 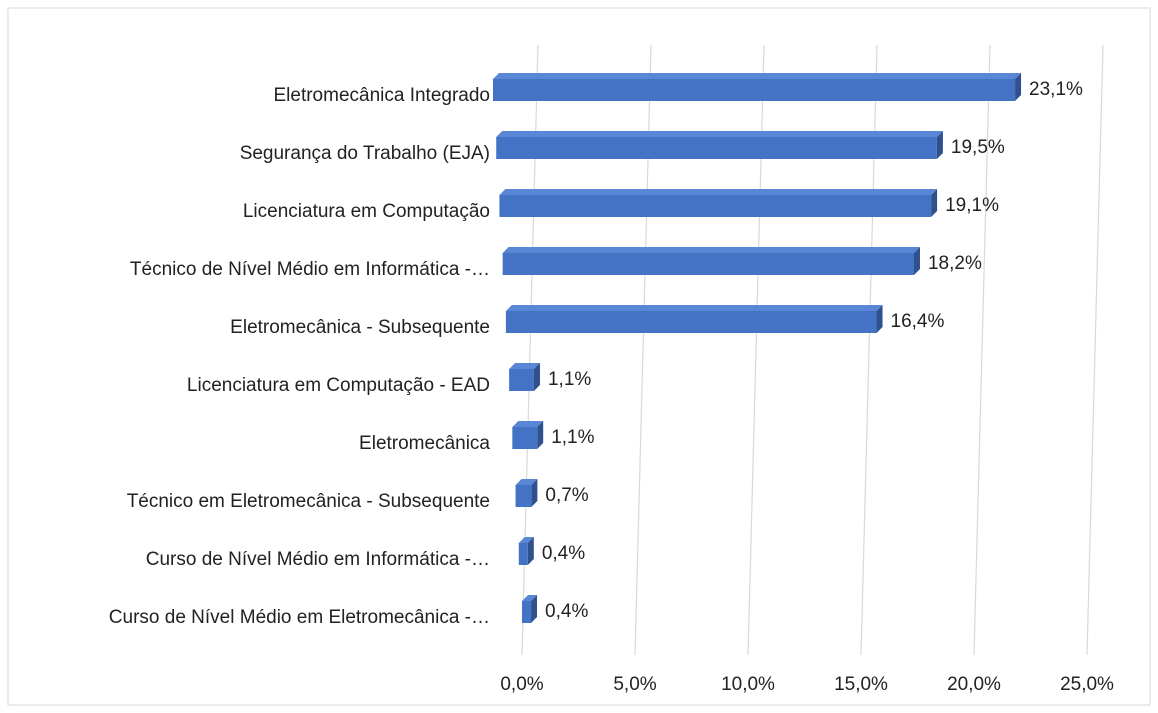 I want to click on y-tick-label: Segurança do Trabalho (EJA), so click(x=365, y=153).